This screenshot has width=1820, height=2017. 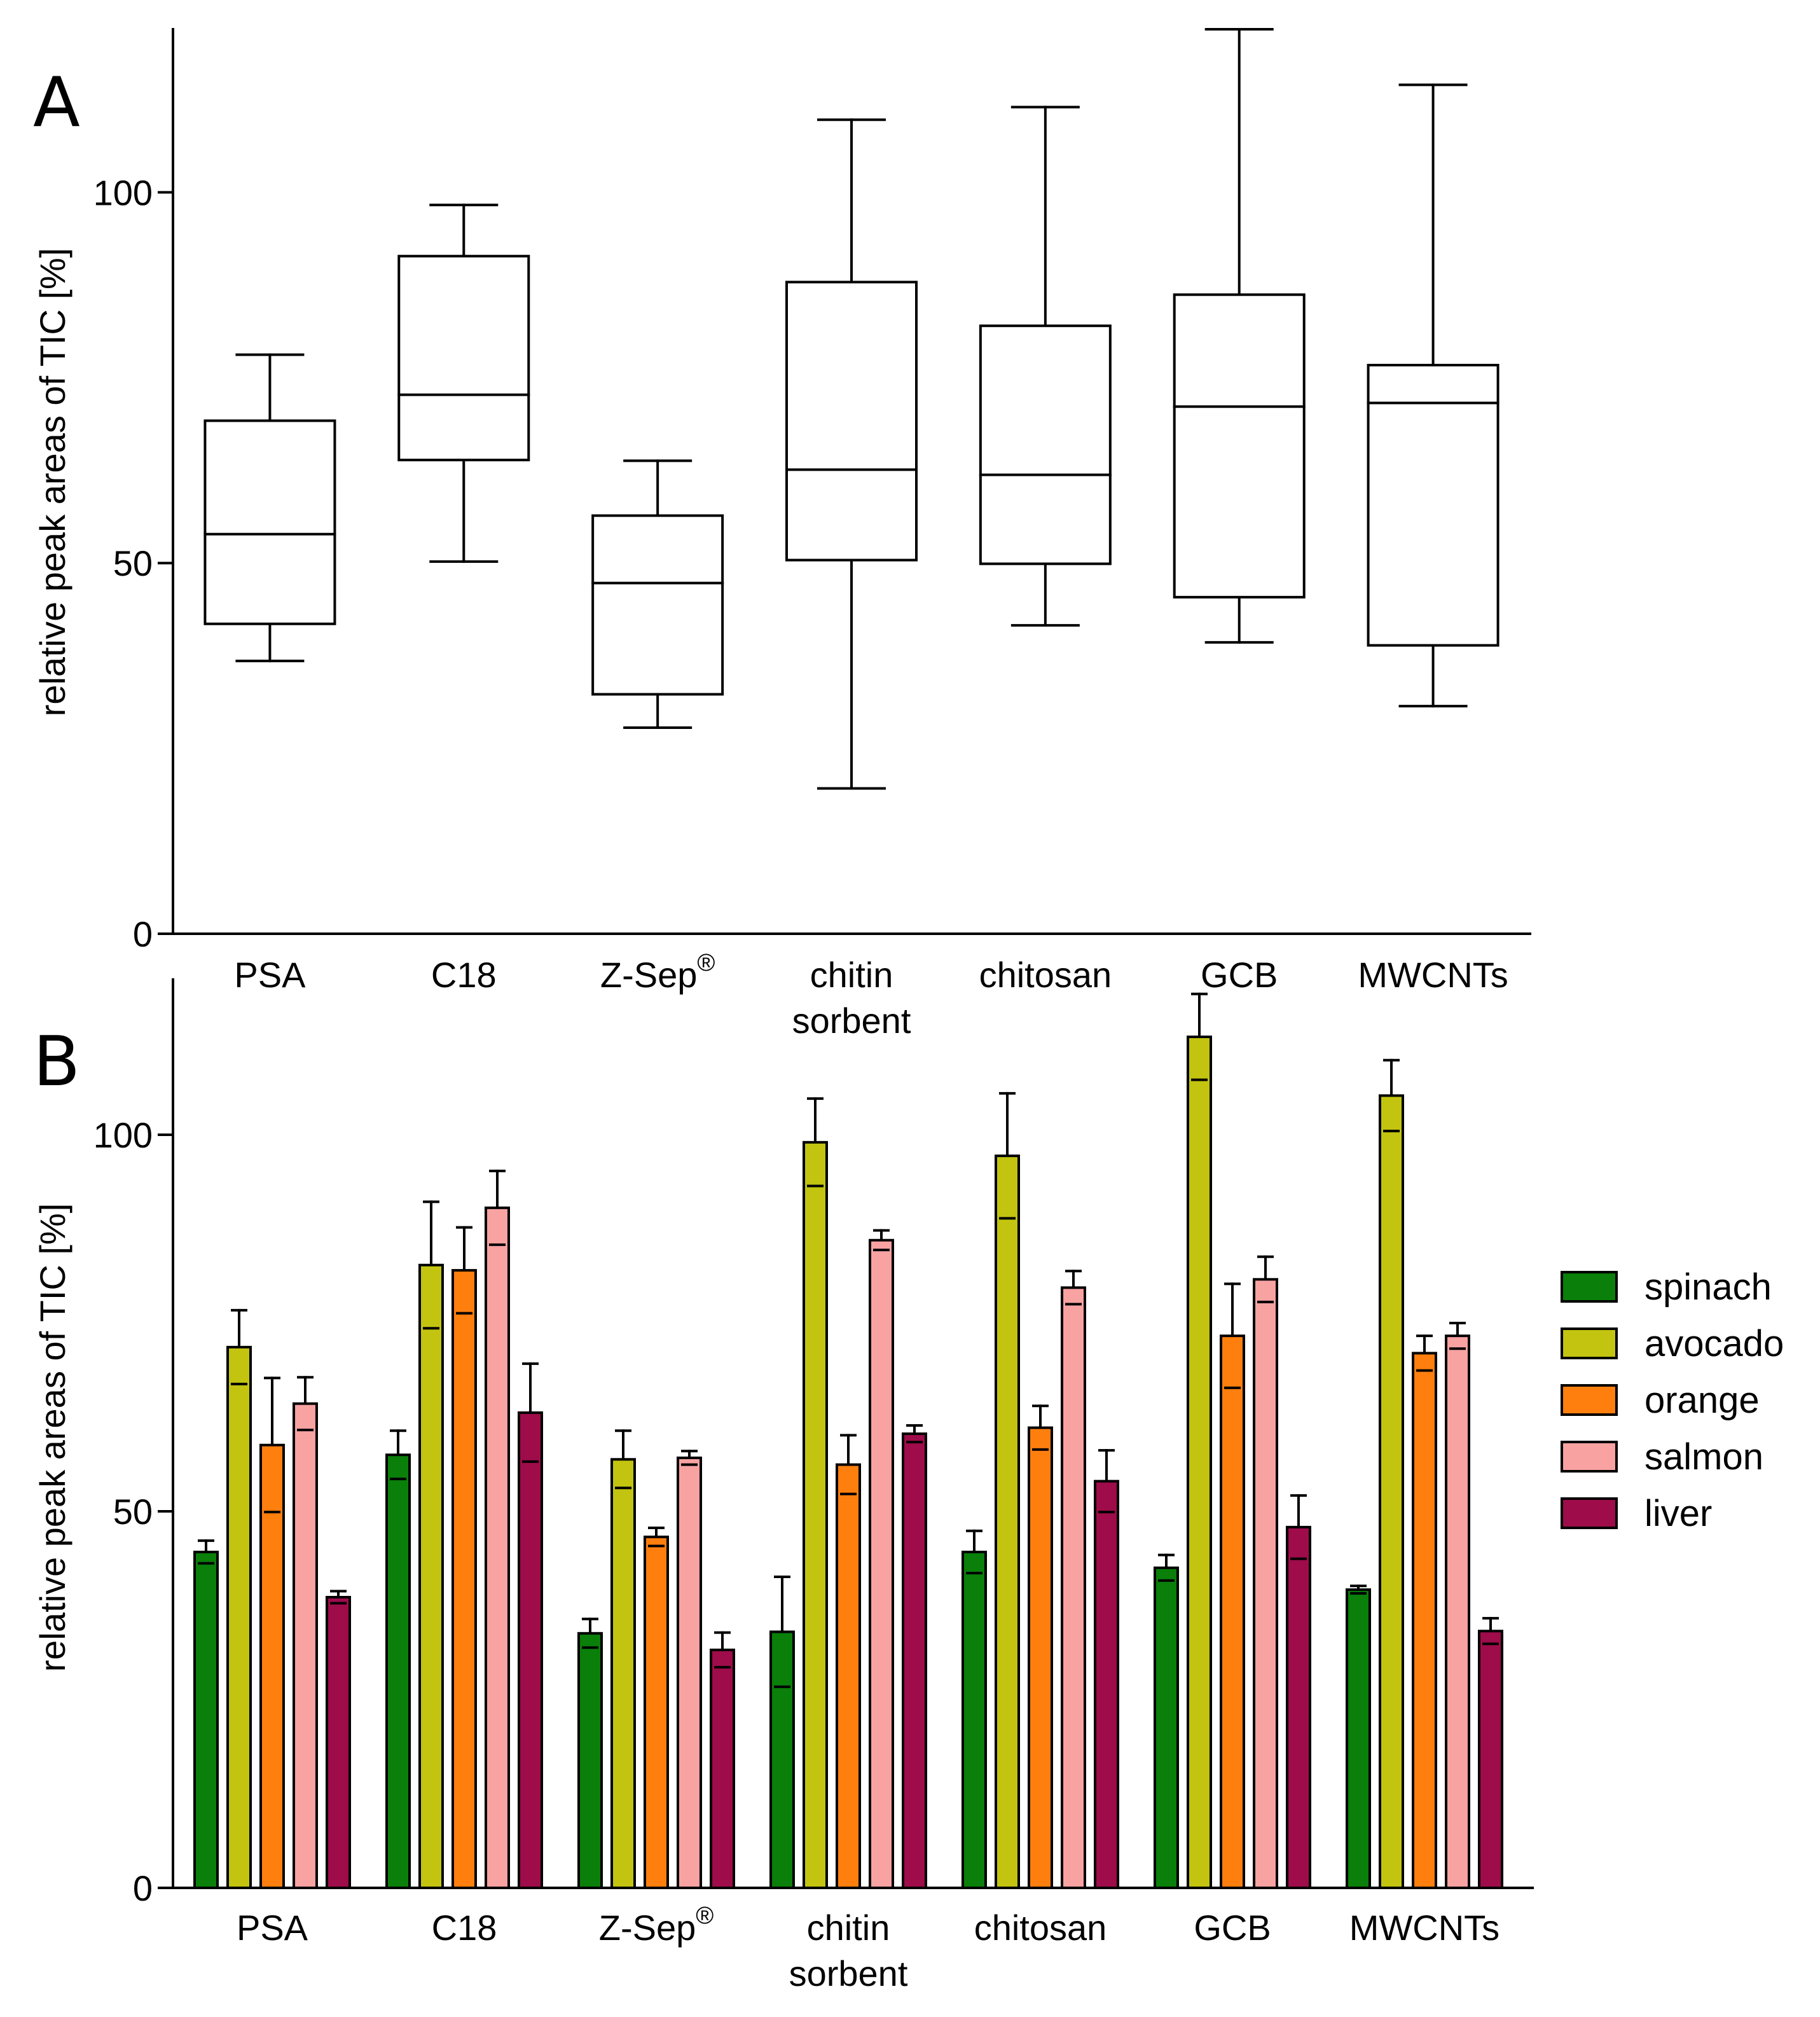 I want to click on panel-a-label: A, so click(x=56, y=102).